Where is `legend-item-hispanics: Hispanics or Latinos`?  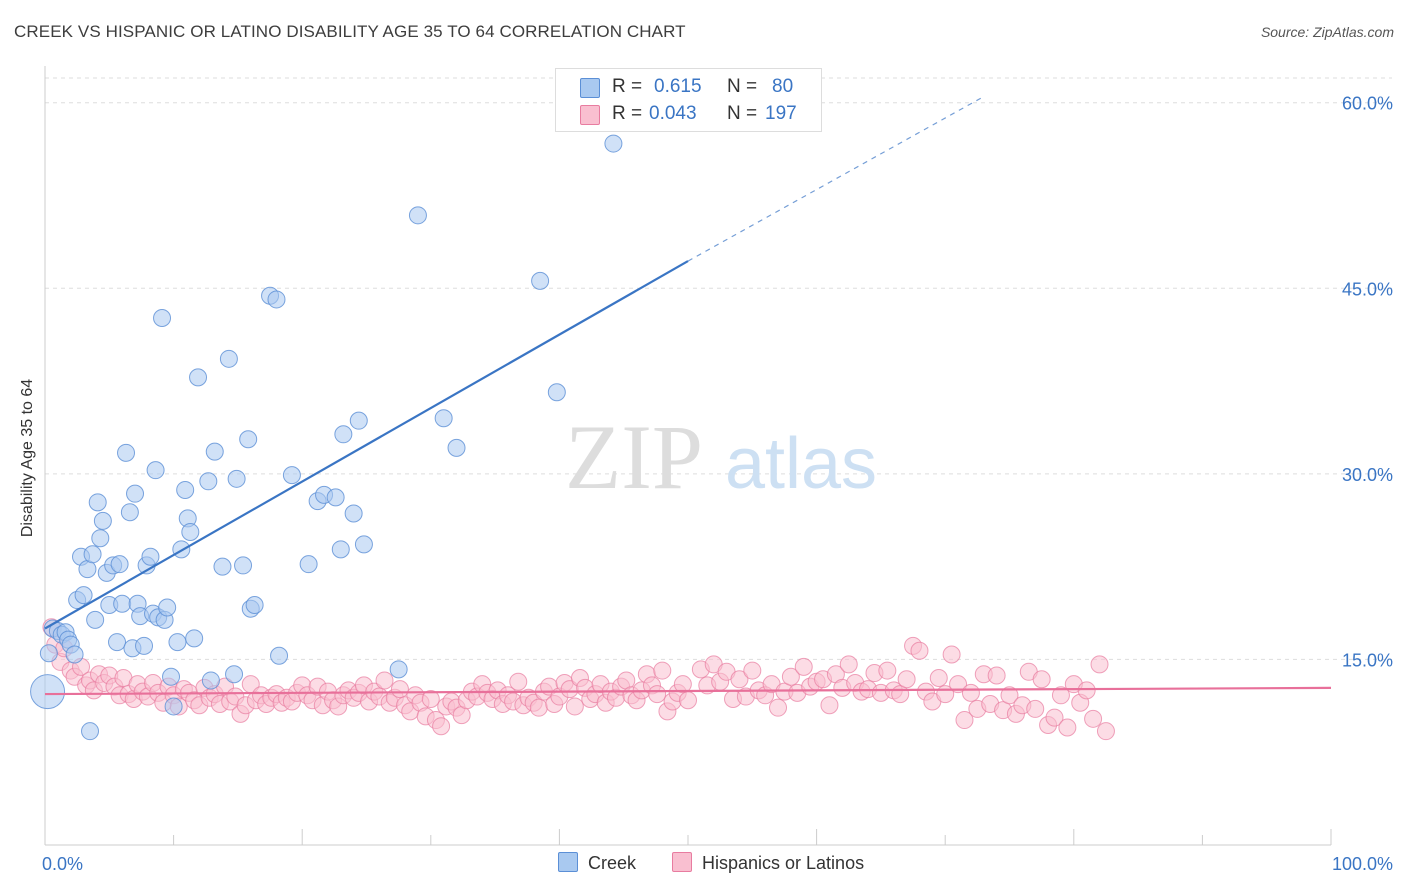
legend-item-hispanics: Hispanics or Latinos is located at coordinates (768, 863).